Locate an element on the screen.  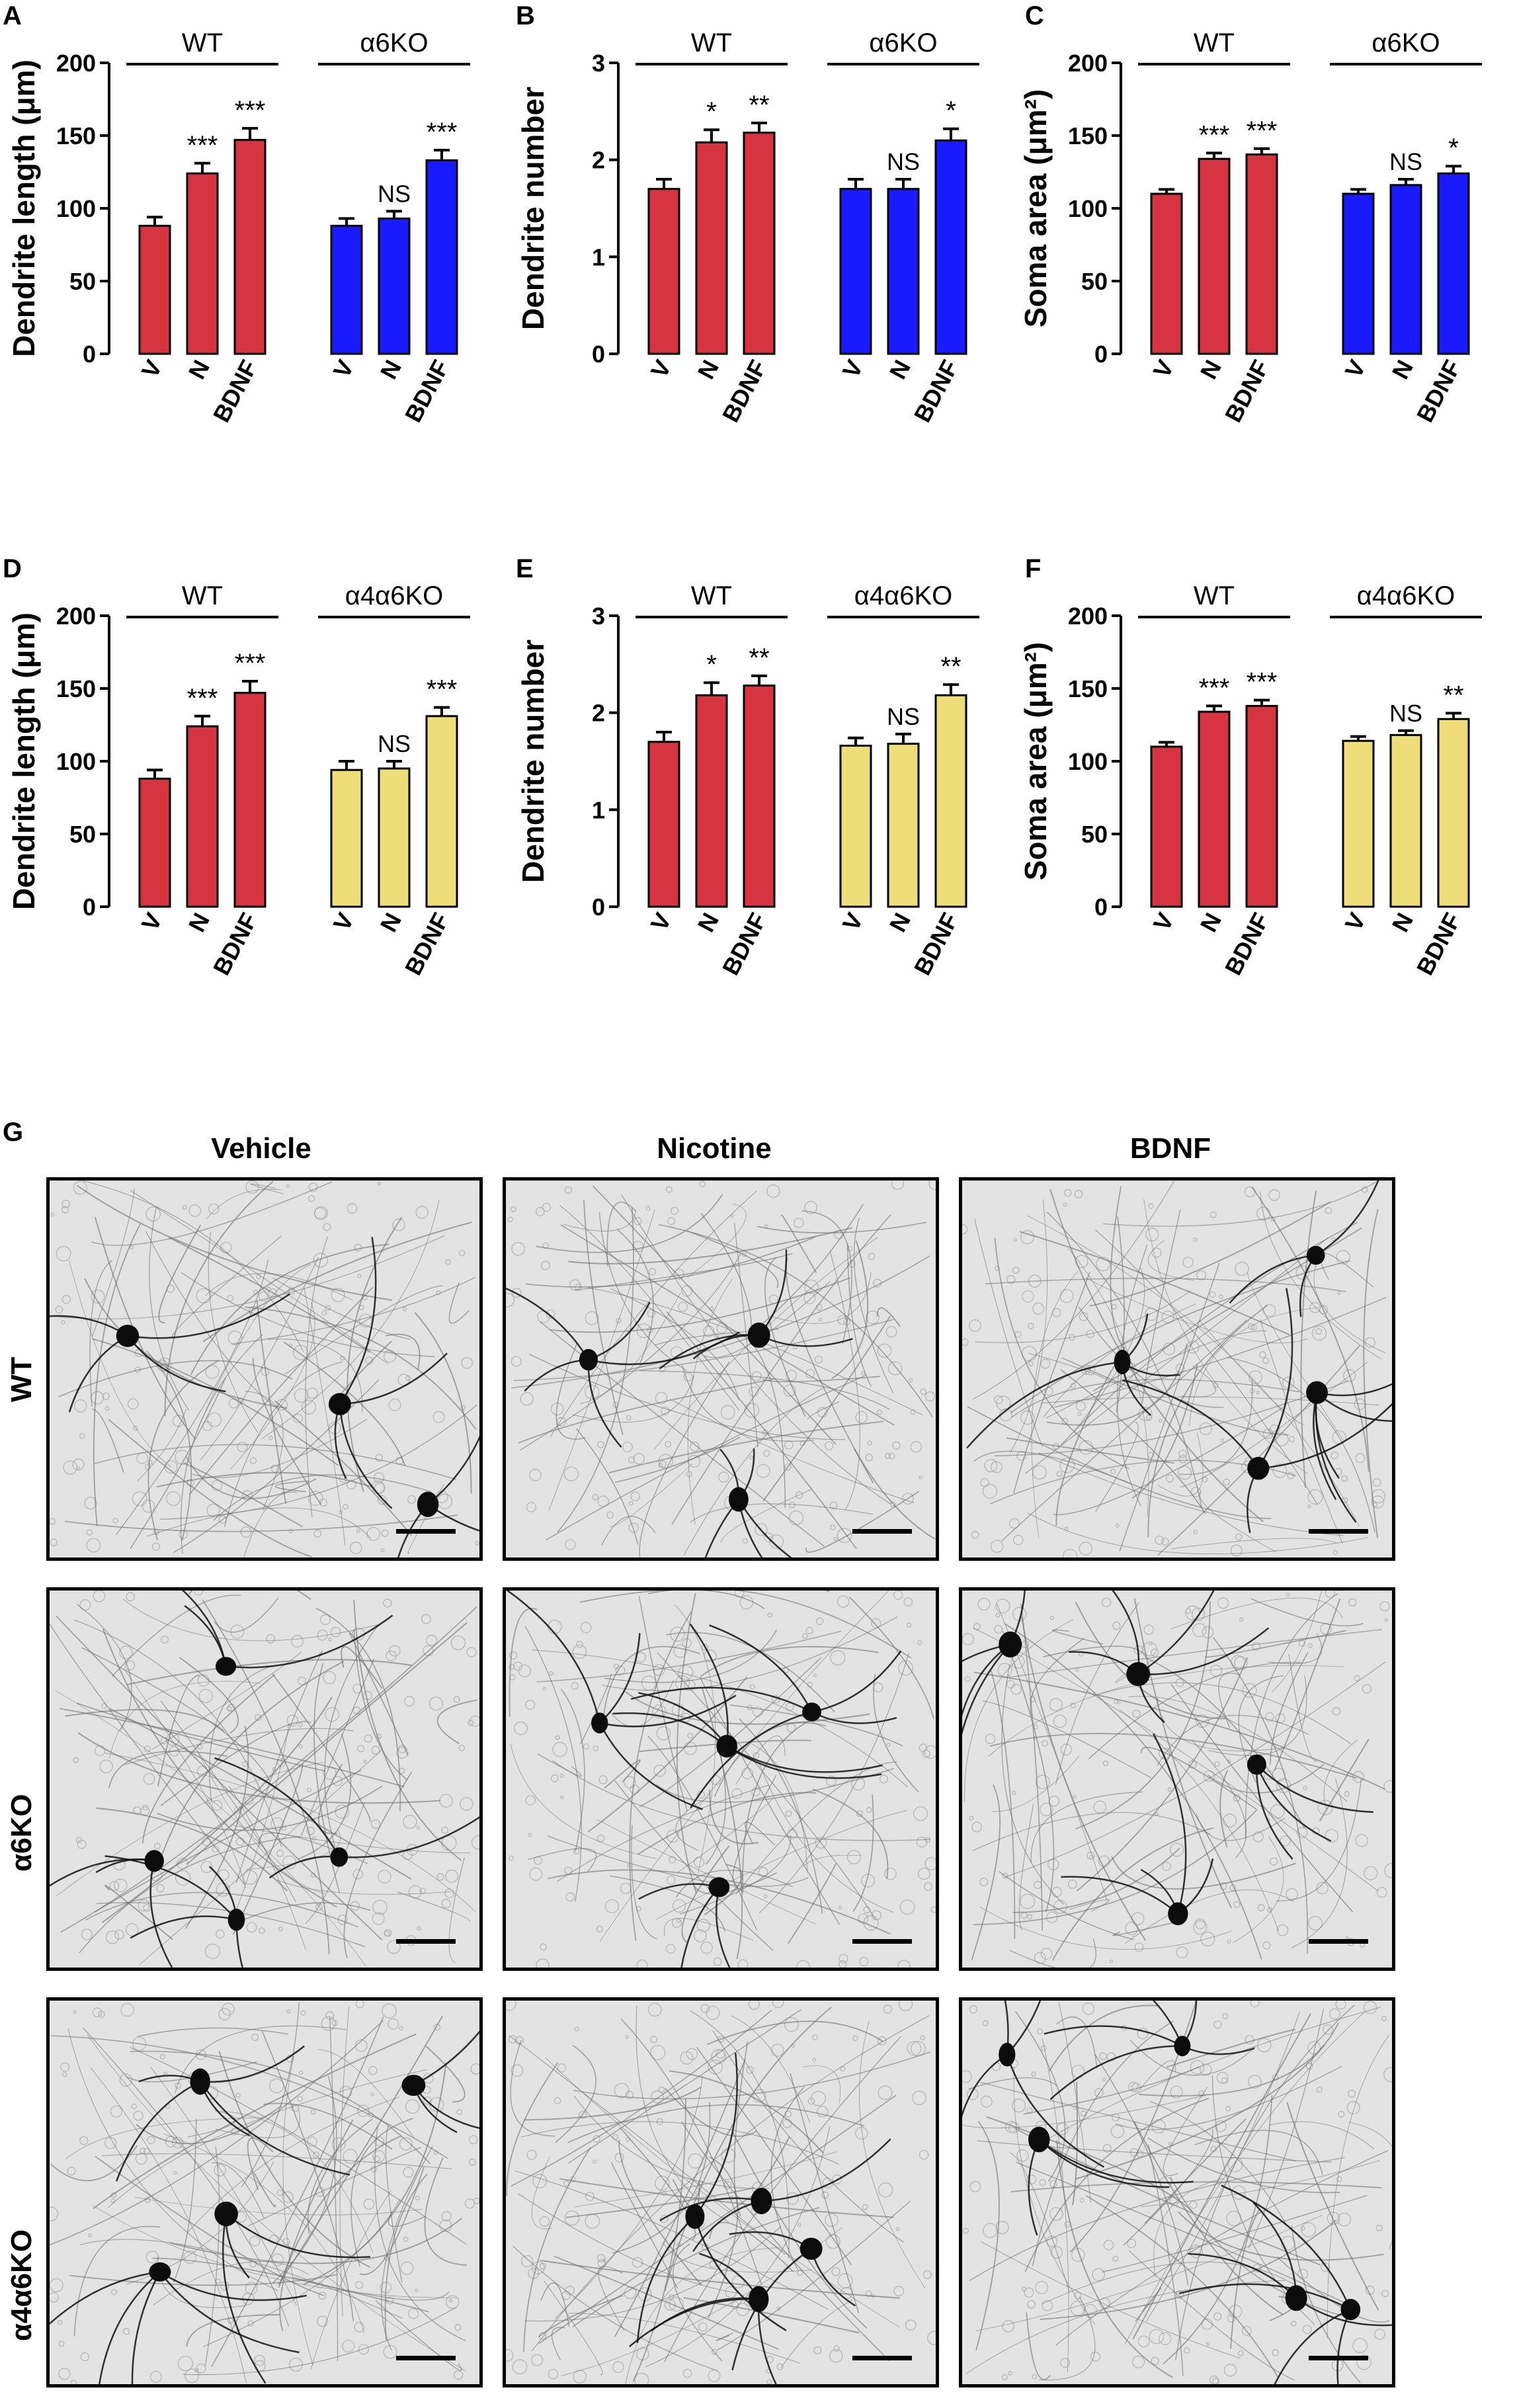
significance-label: NS is located at coordinates (394, 743).